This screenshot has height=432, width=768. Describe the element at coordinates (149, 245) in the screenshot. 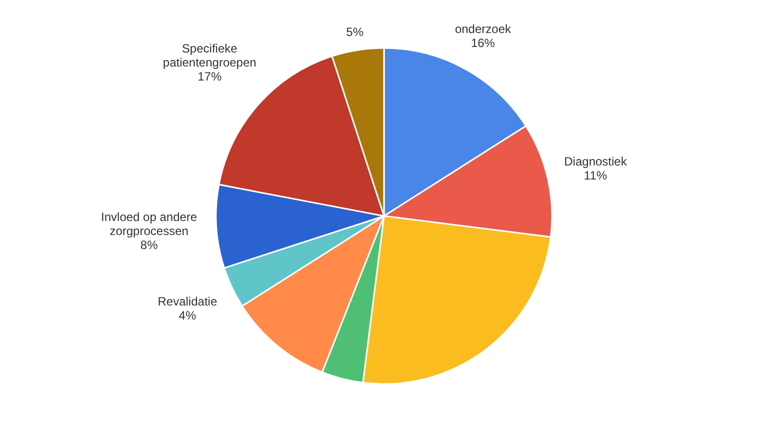

I see `data-label: 8%` at that location.